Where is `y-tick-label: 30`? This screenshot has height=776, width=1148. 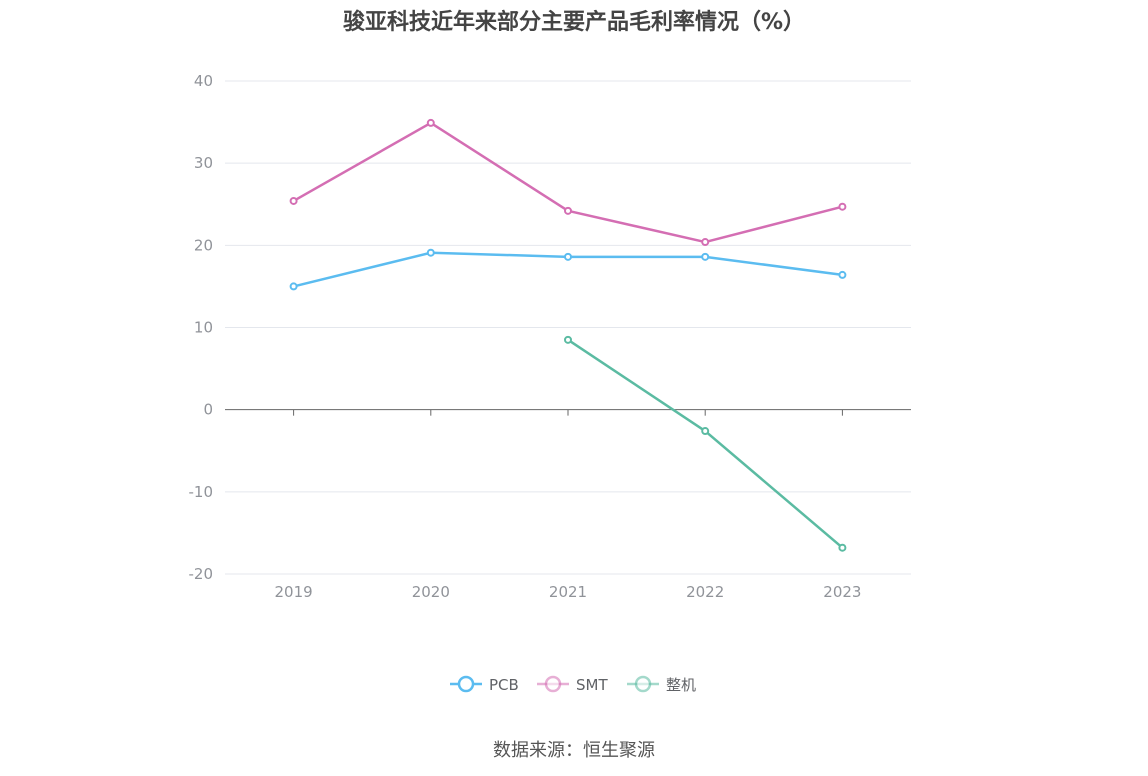
y-tick-label: 30 is located at coordinates (203, 163).